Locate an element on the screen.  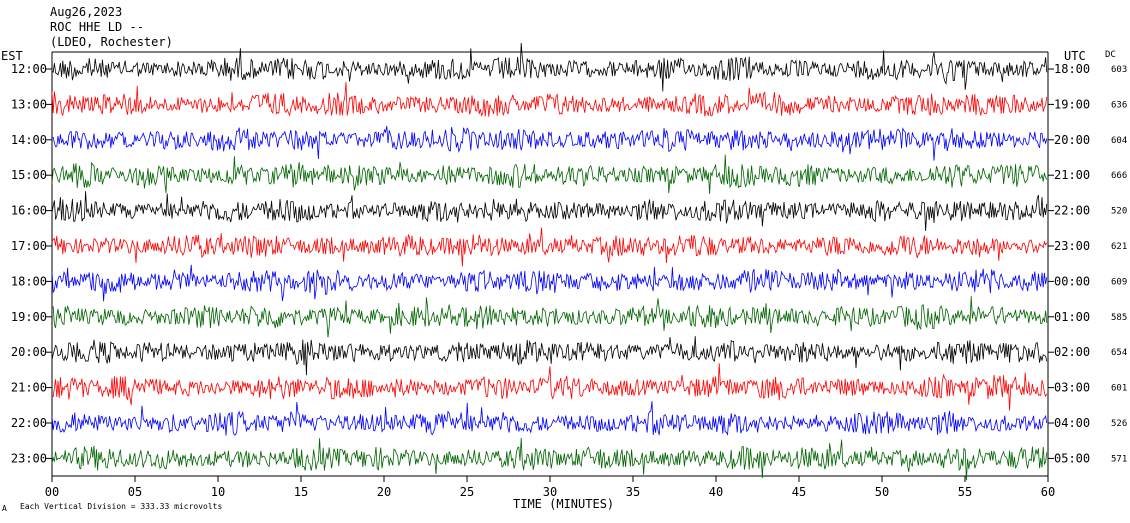
x-tick-label: 45 is located at coordinates (799, 492).